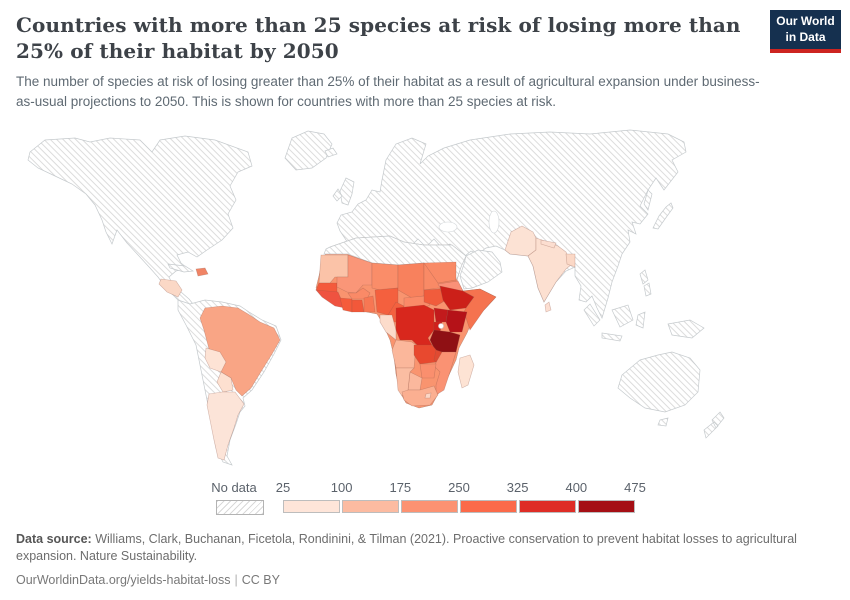 The width and height of the screenshot is (850, 600). I want to click on legend-color-bar, so click(459, 506).